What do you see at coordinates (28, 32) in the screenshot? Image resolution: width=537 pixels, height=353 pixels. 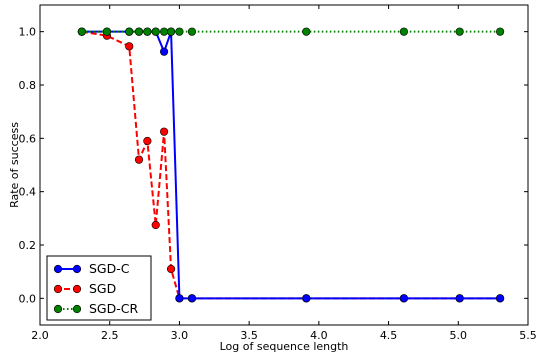 I see `y-tick-label: 1.0` at bounding box center [28, 32].